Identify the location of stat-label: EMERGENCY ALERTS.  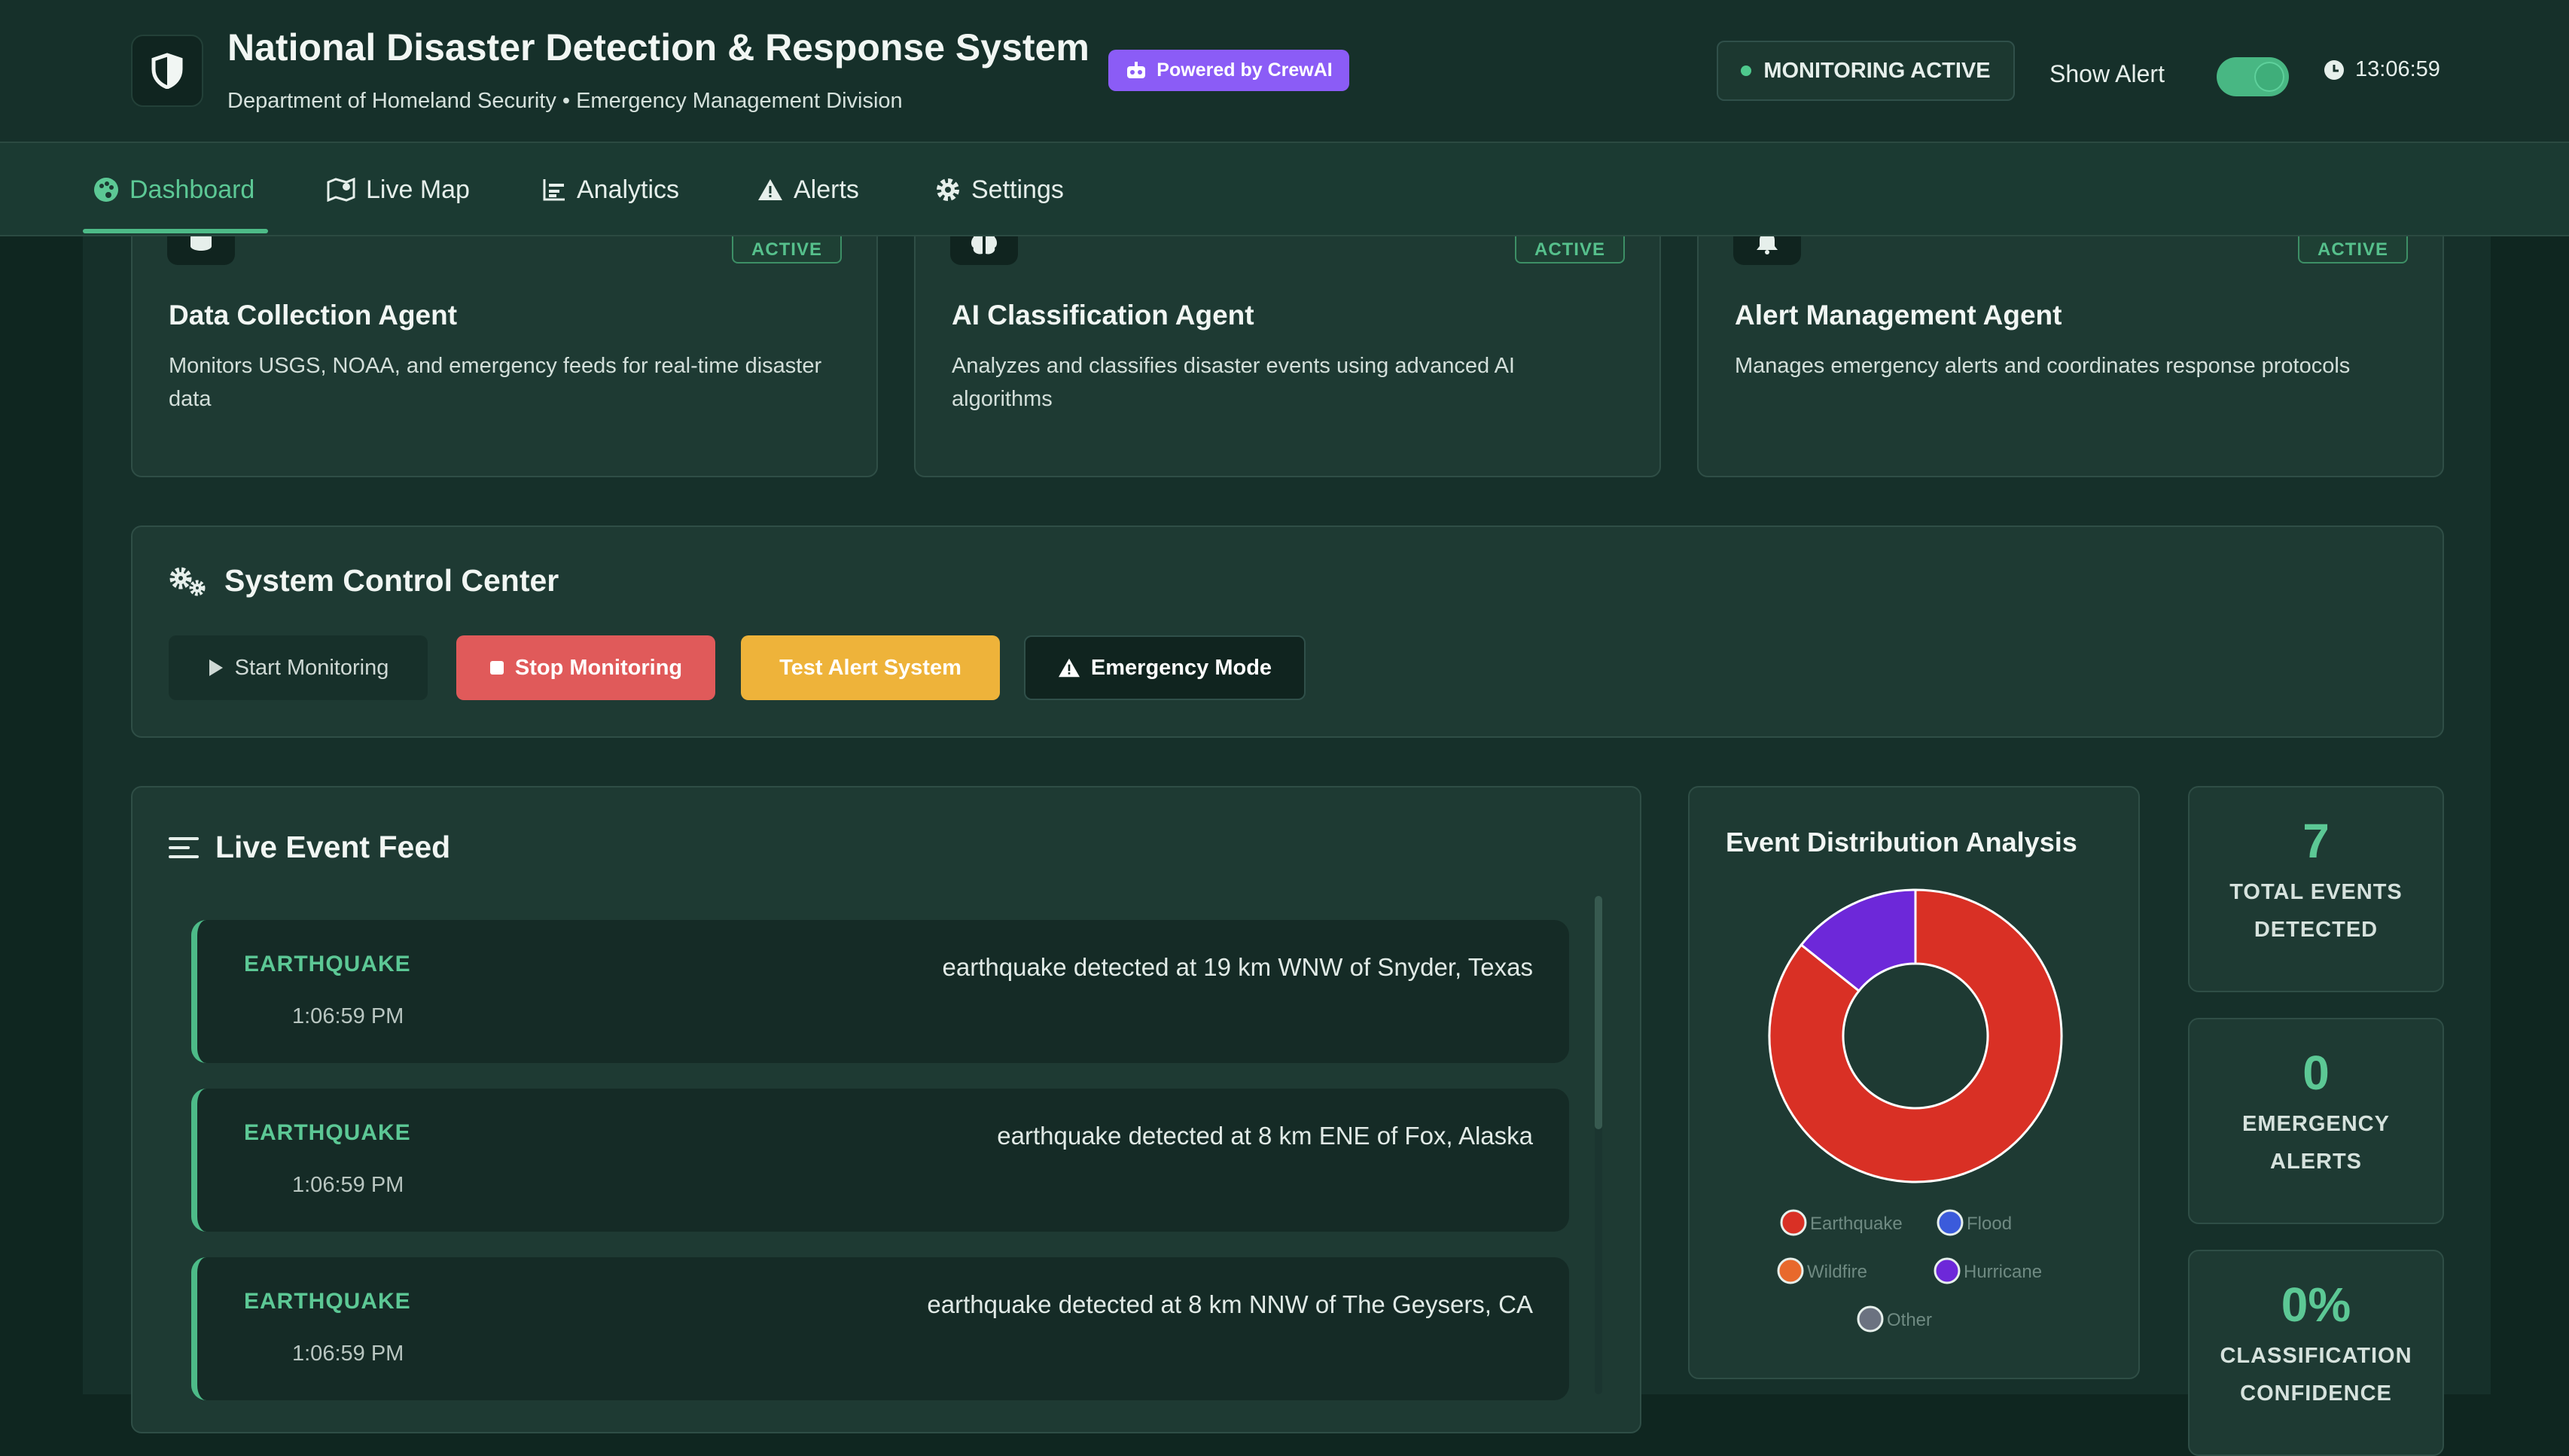
(2316, 1143).